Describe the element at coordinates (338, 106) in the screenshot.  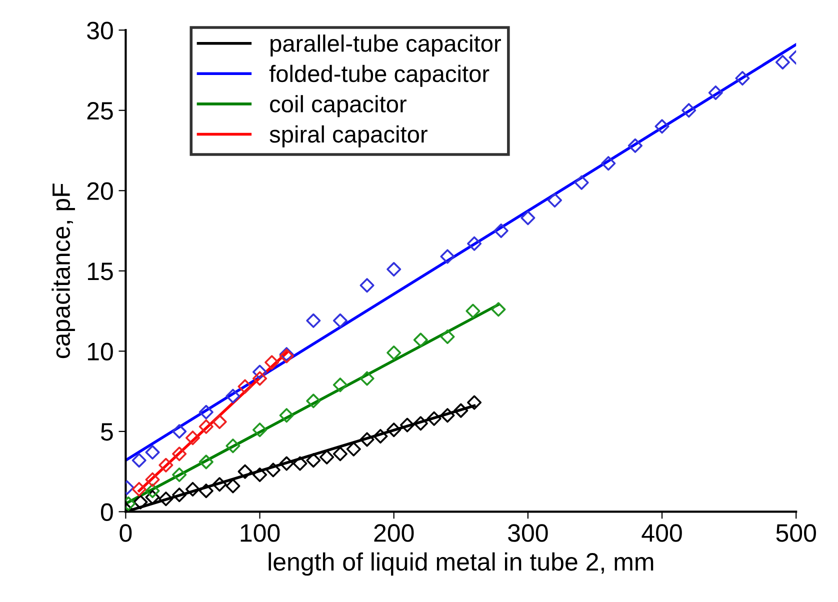
I see `legend-label: coil capacitor` at that location.